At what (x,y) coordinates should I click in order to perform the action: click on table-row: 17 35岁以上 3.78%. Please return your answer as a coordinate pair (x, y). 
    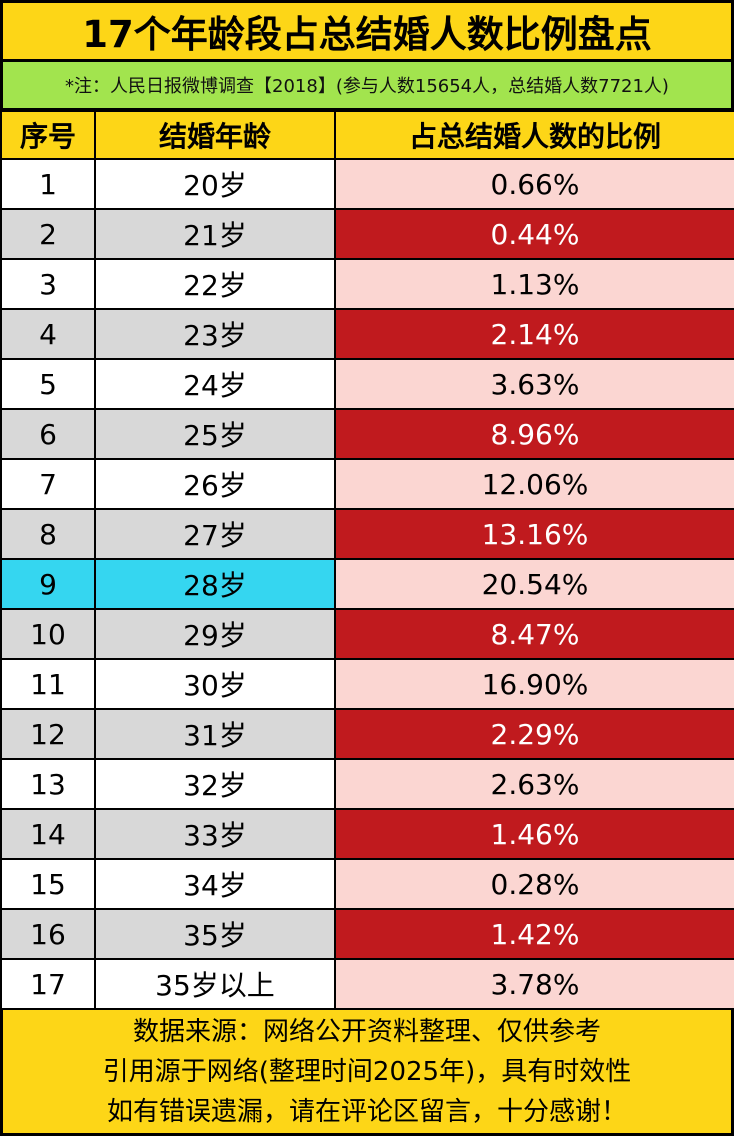
    Looking at the image, I should click on (367, 984).